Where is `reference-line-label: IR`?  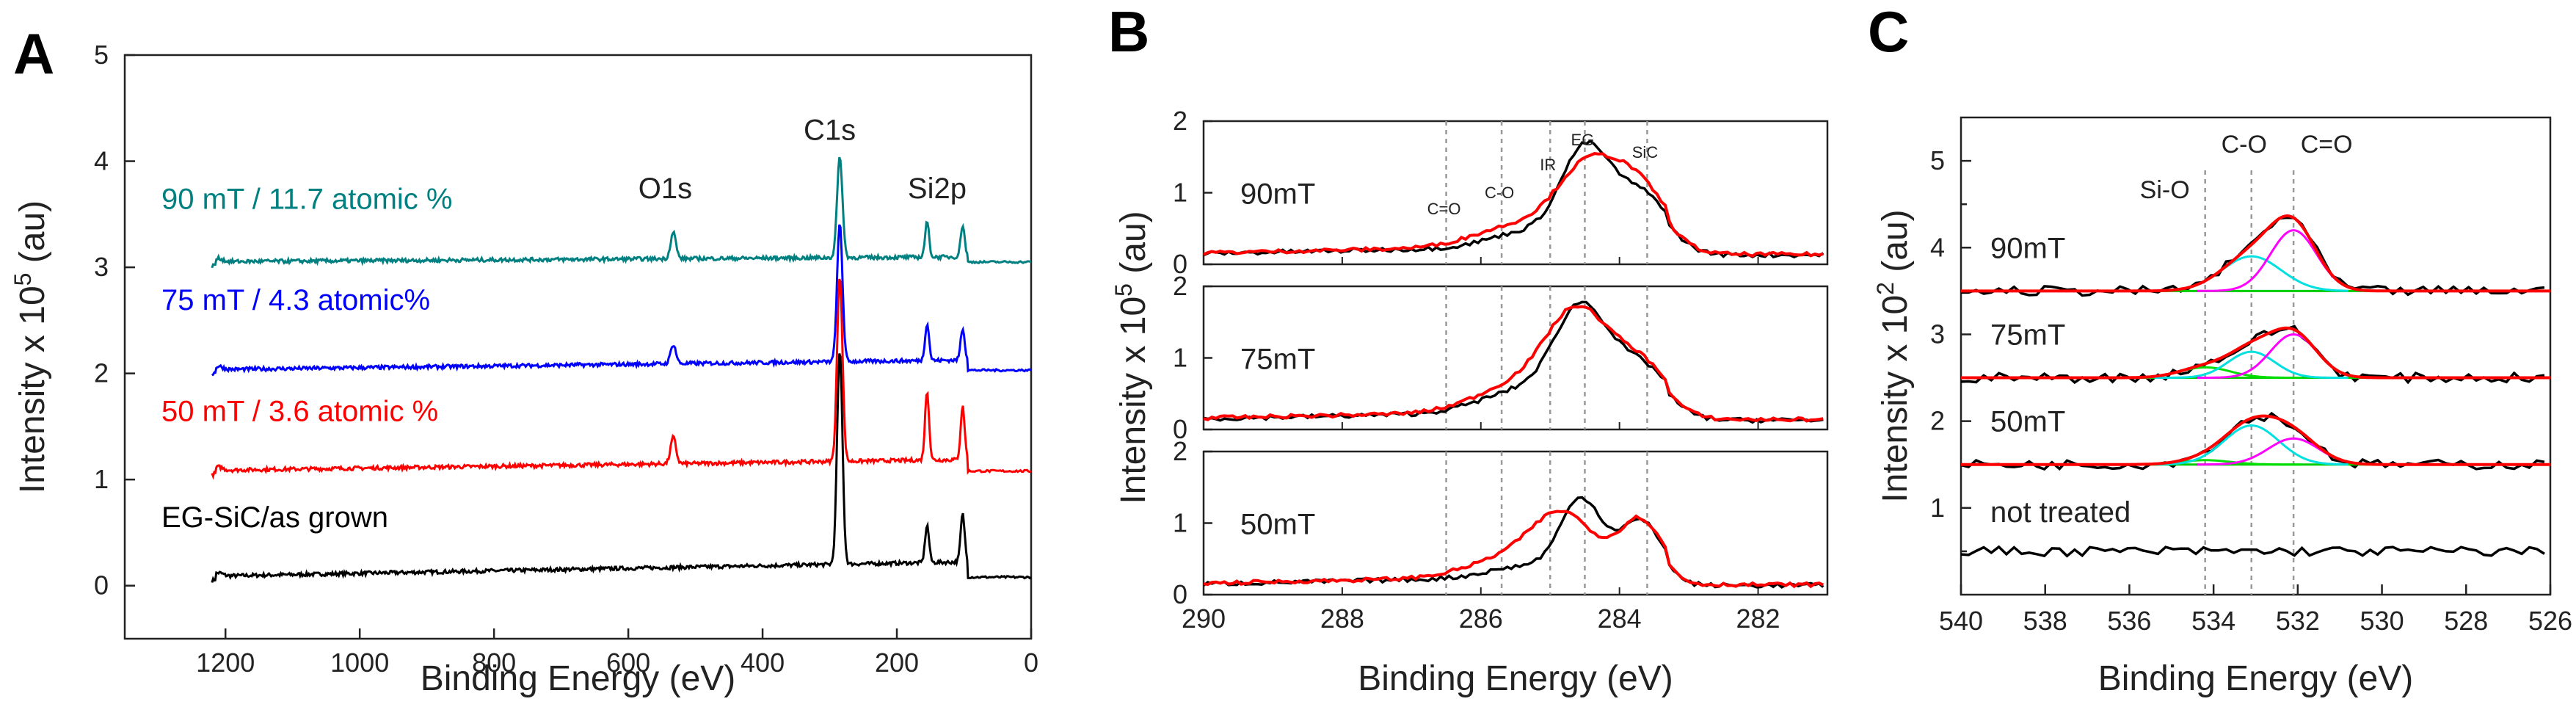
reference-line-label: IR is located at coordinates (1548, 165).